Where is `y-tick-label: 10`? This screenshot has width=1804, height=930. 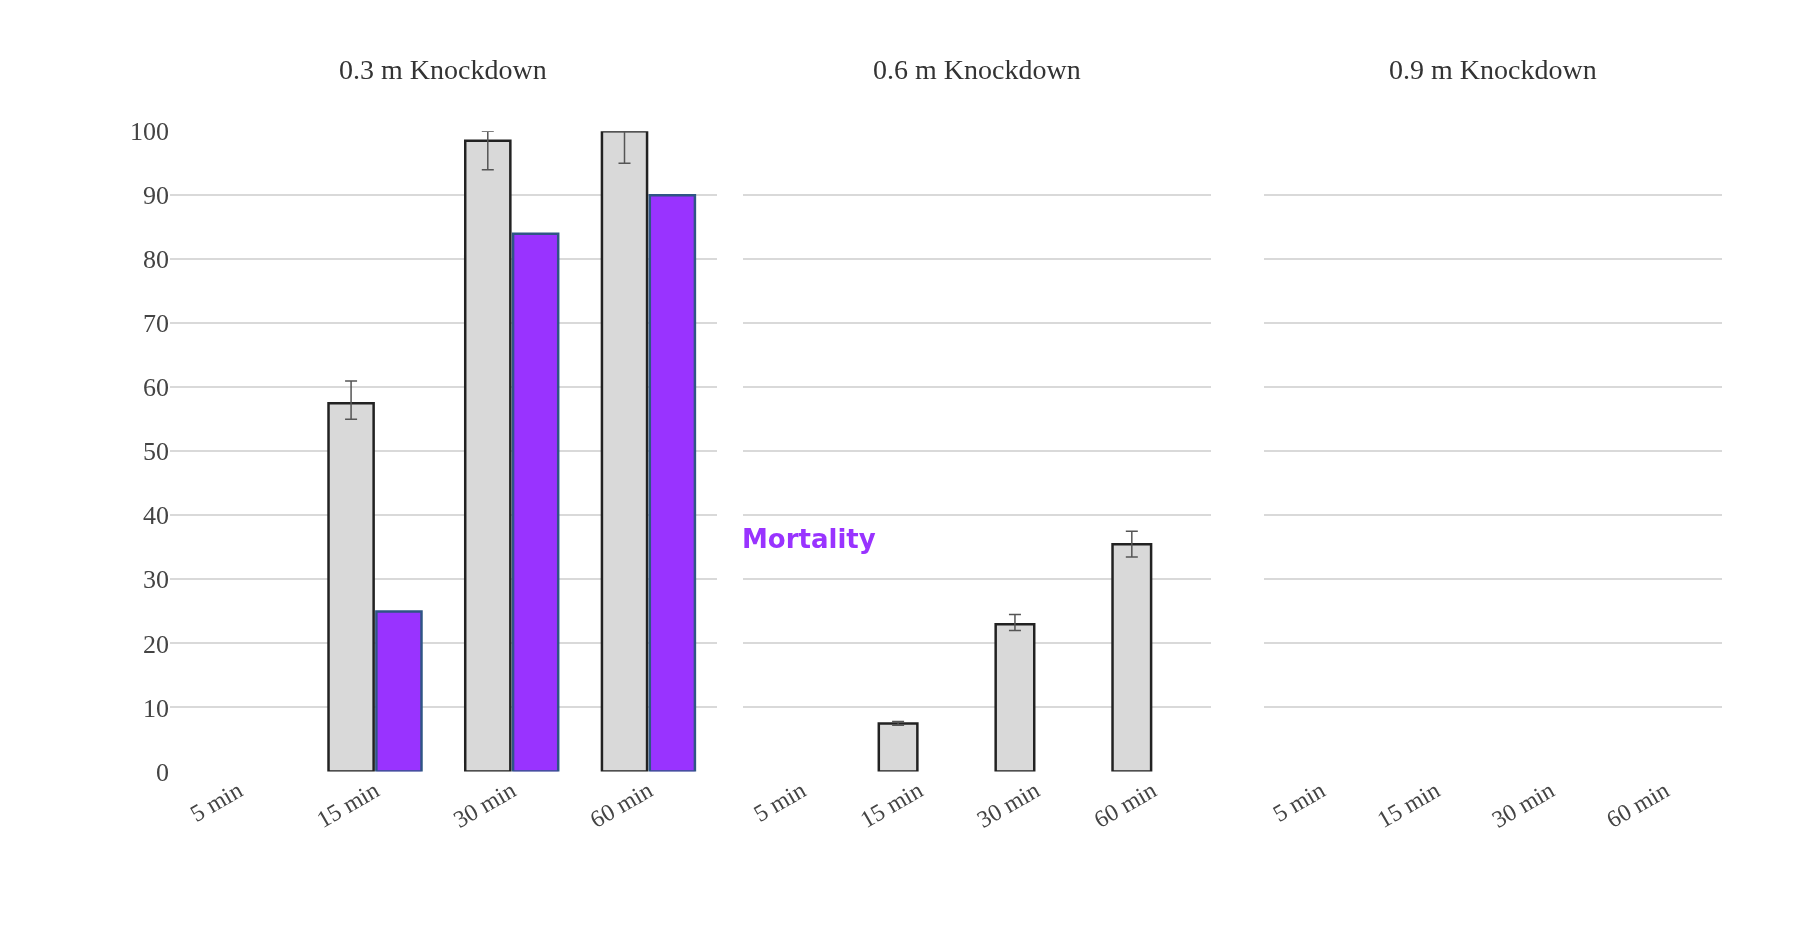
y-tick-label: 10 is located at coordinates (155, 708).